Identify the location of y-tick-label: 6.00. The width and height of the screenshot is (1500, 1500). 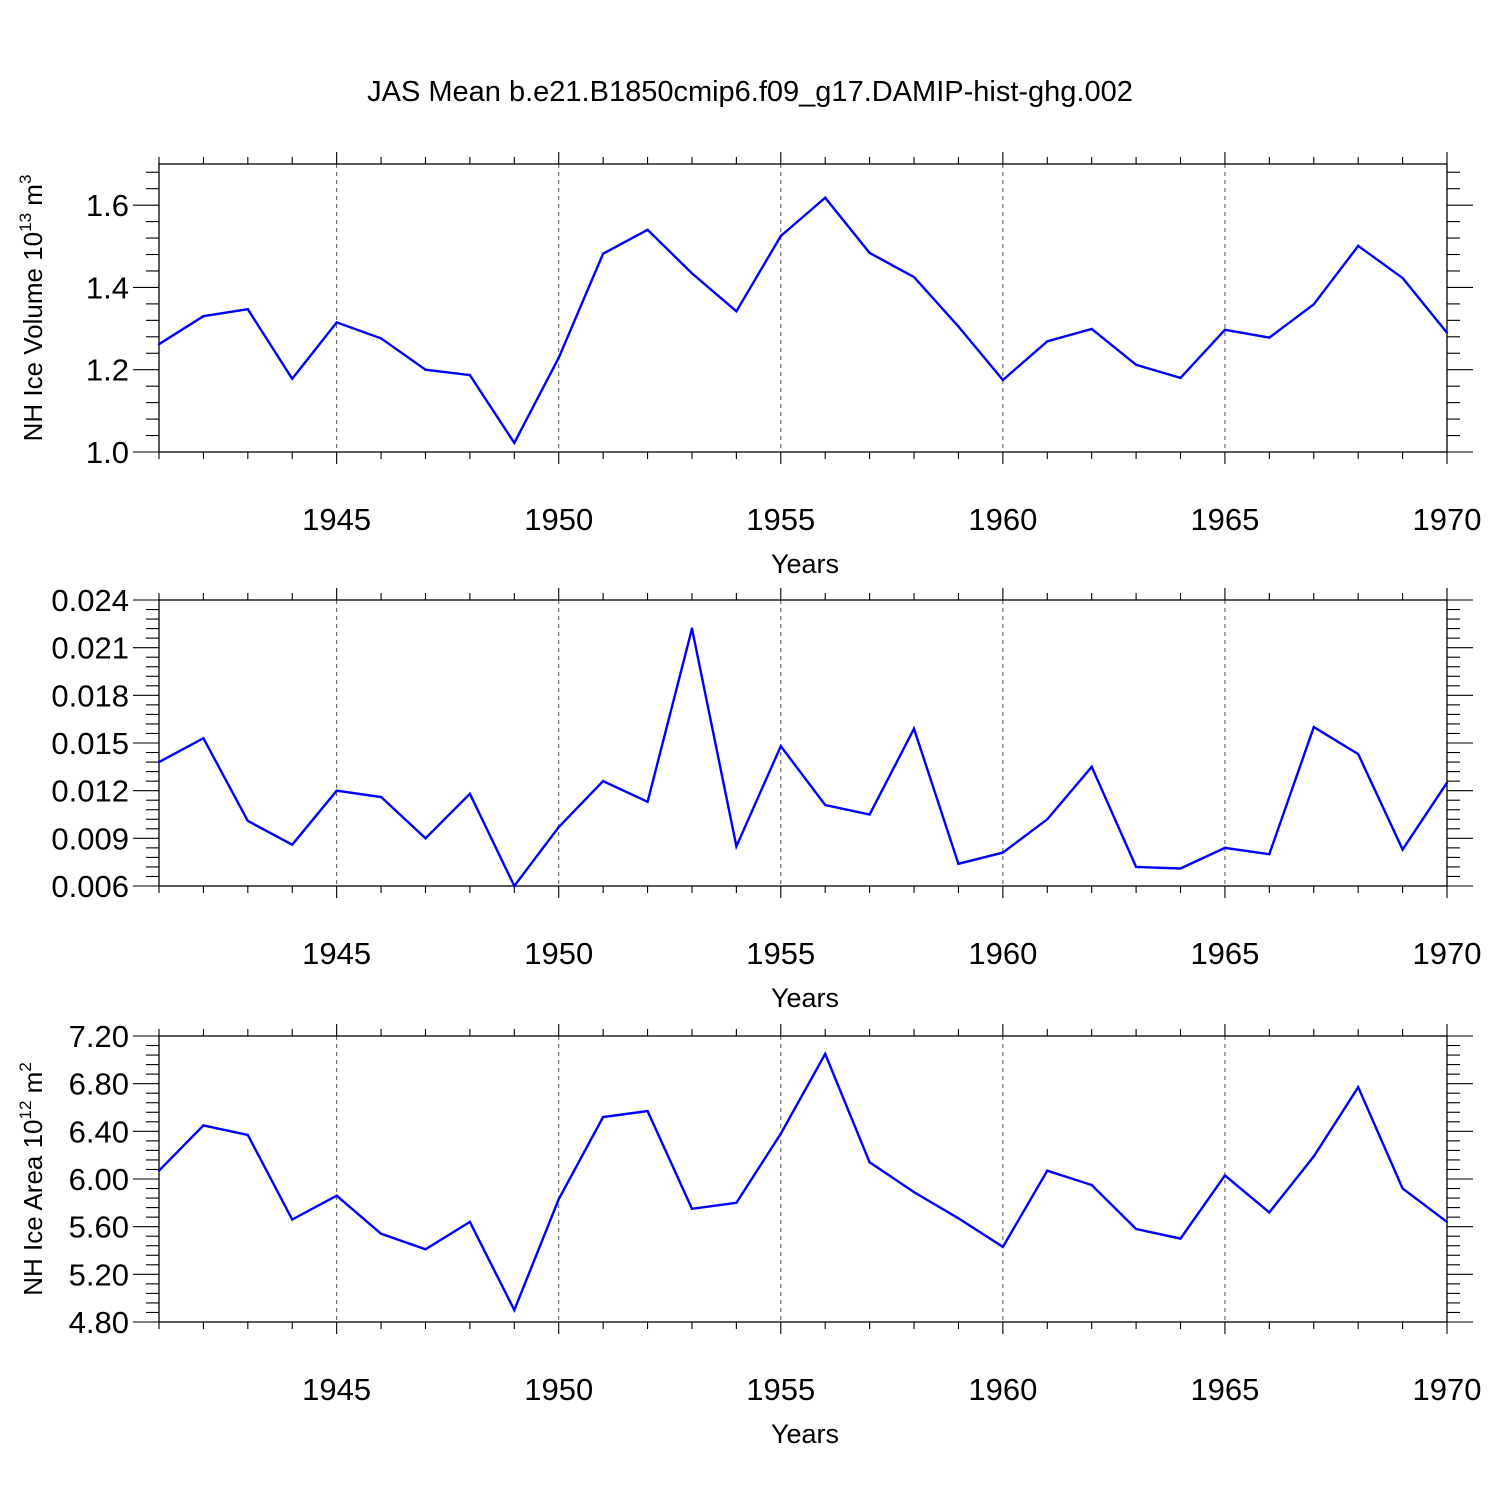
(99, 1179).